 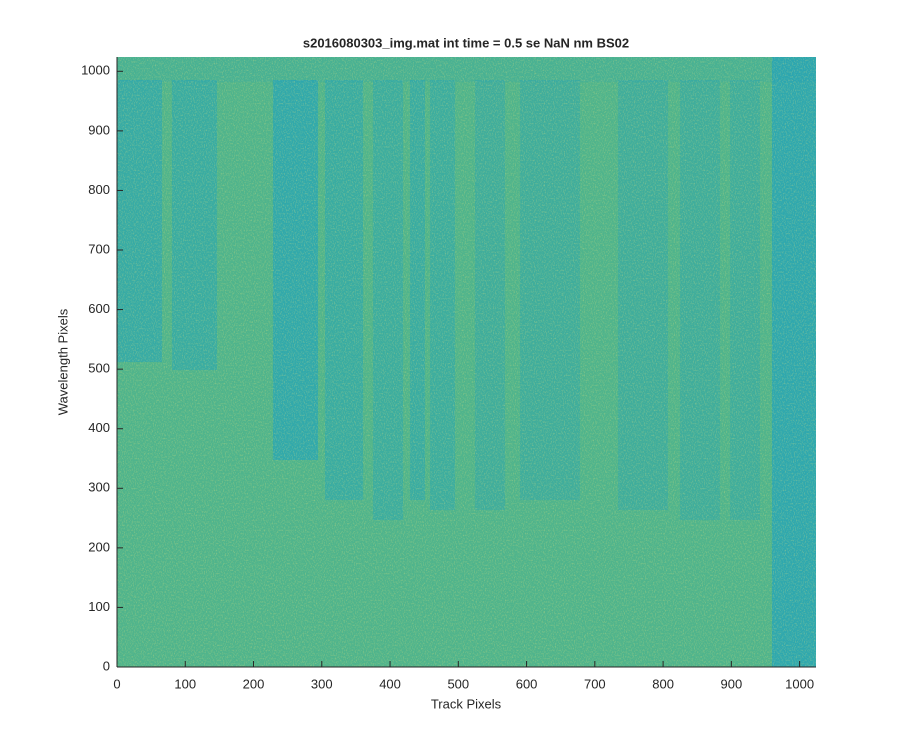 I want to click on y-tick-label: 400, so click(x=99, y=427).